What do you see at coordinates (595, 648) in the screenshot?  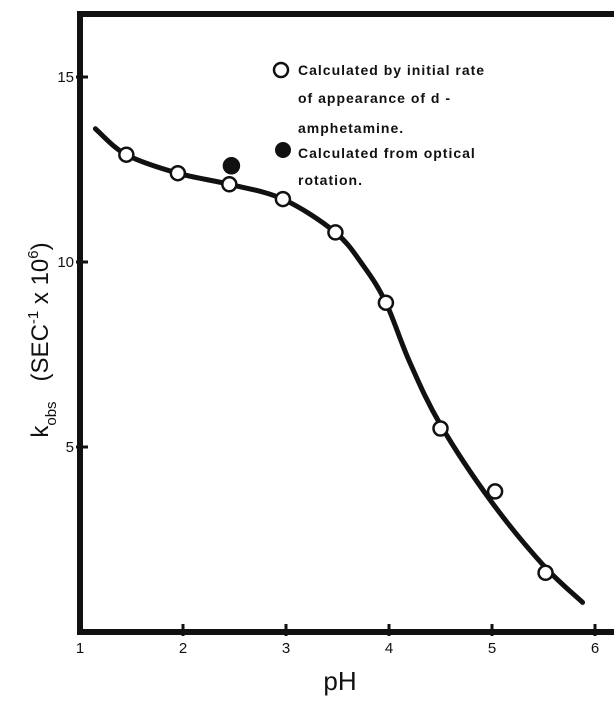 I see `x-tick-label: 6` at bounding box center [595, 648].